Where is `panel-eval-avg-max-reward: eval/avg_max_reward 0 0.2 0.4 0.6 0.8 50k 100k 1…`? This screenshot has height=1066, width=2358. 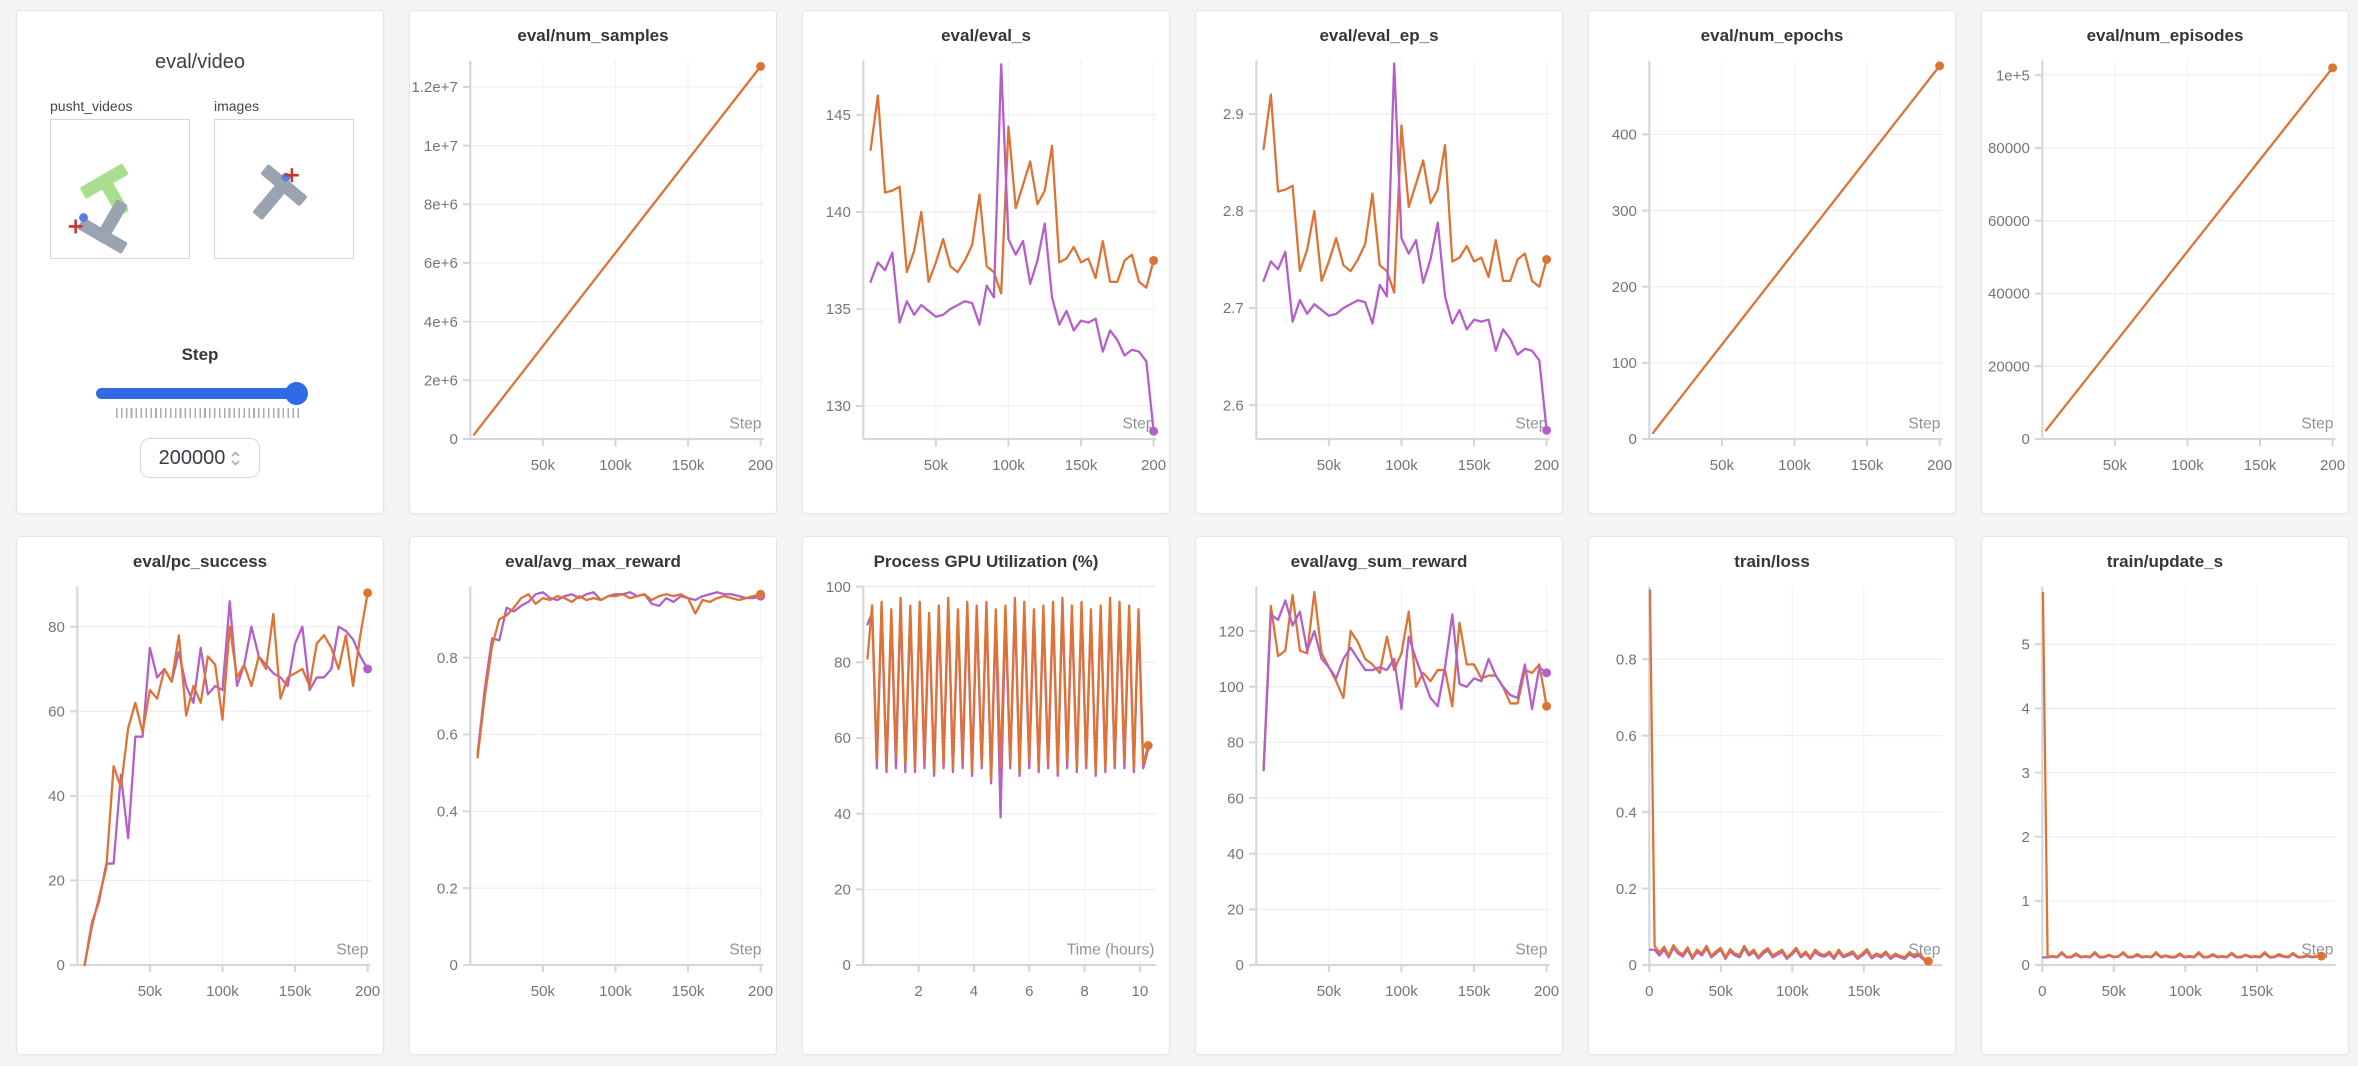
panel-eval-avg-max-reward: eval/avg_max_reward 0 0.2 0.4 0.6 0.8 50k 100k 1… is located at coordinates (593, 795).